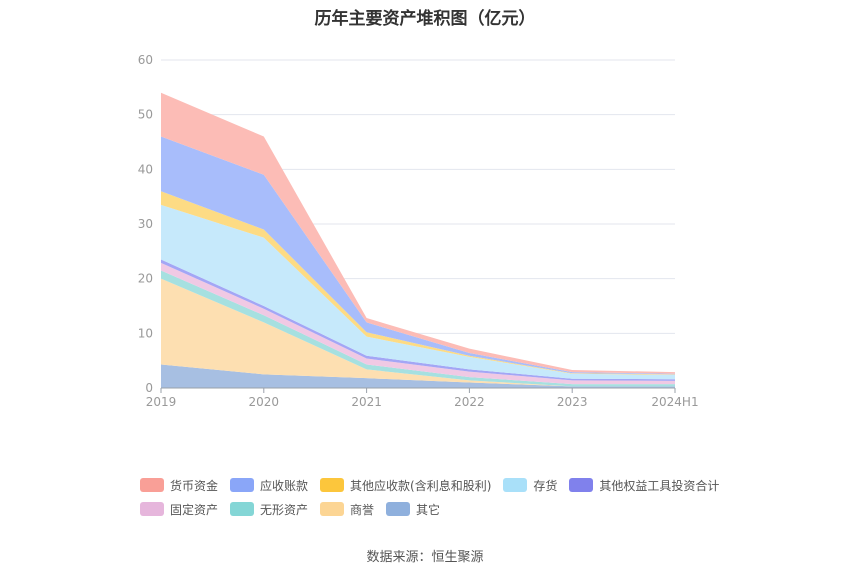 Image resolution: width=850 pixels, height=575 pixels. I want to click on y-tick-label: 20, so click(145, 279).